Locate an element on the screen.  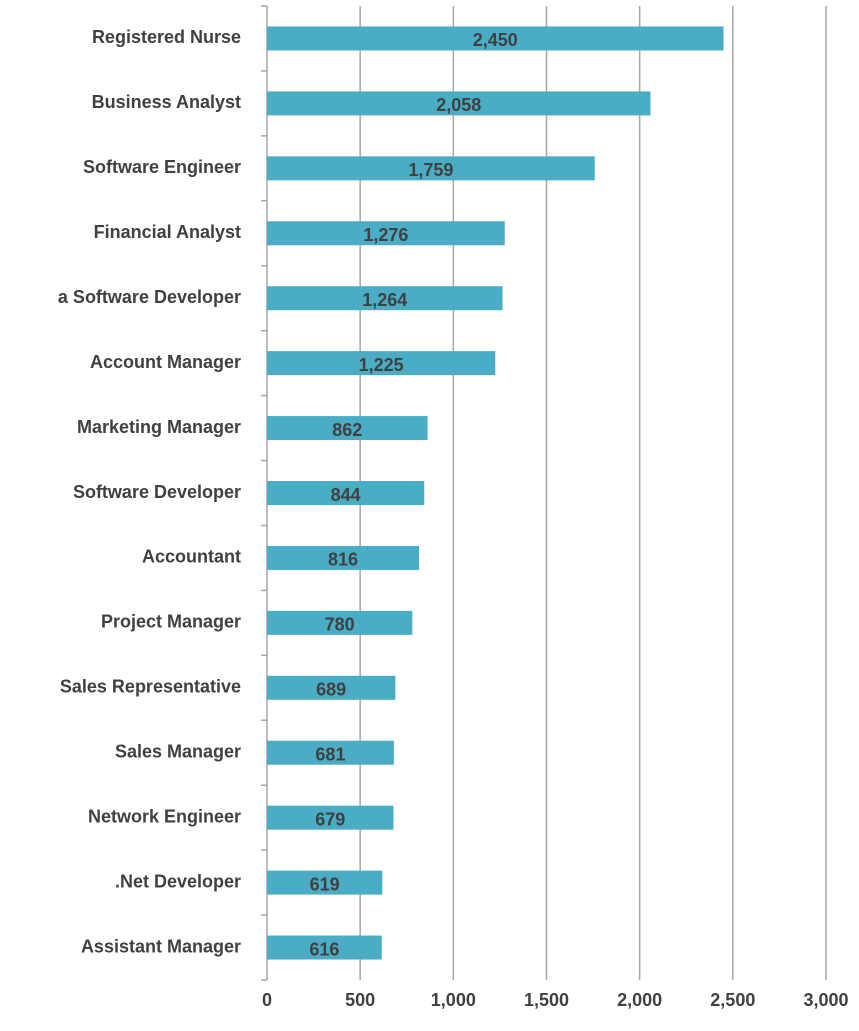
data-label: 681 is located at coordinates (330, 754).